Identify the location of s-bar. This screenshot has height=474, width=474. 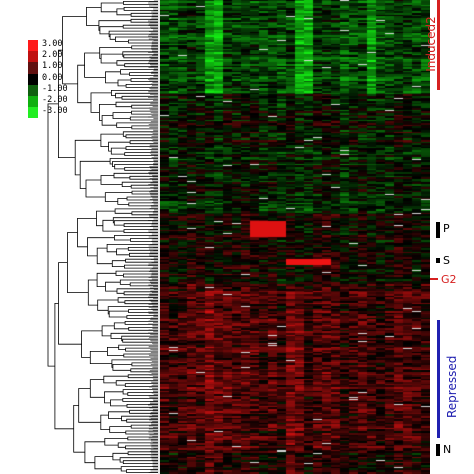
(438, 260).